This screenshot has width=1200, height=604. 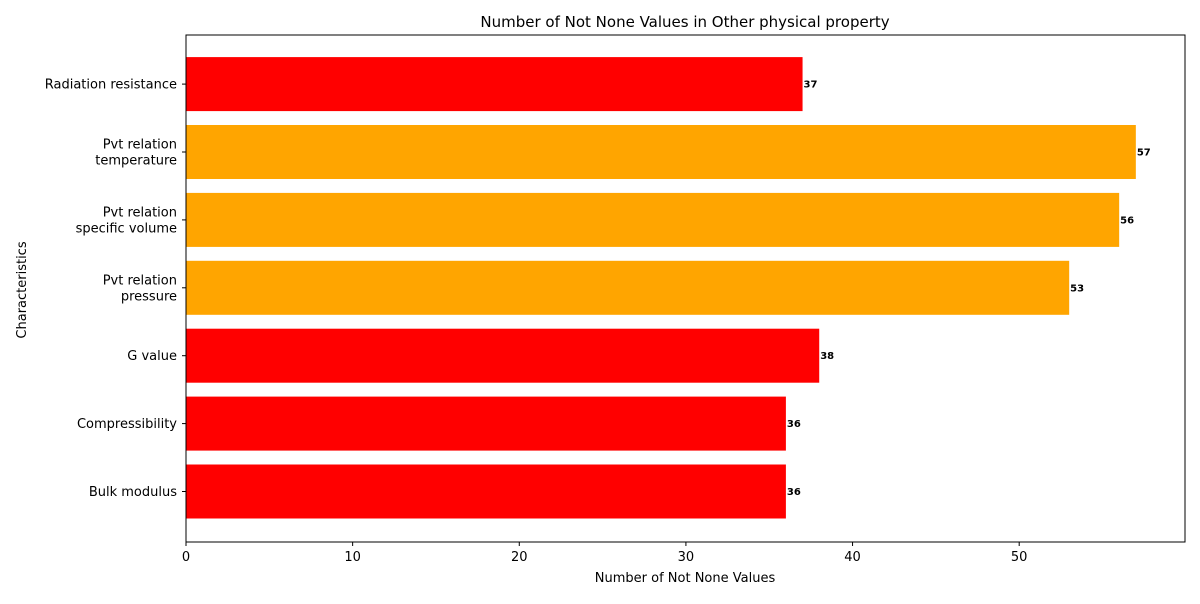 I want to click on y-tick-label-5: Pvt relation temperature, so click(x=136, y=153).